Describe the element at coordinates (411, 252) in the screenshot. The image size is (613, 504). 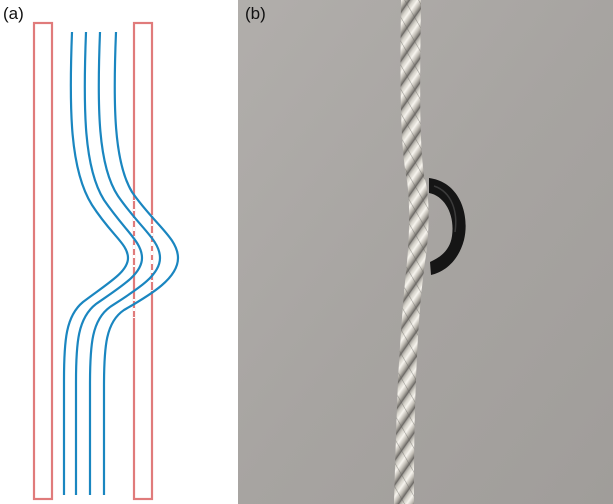
I see `braided-cable` at that location.